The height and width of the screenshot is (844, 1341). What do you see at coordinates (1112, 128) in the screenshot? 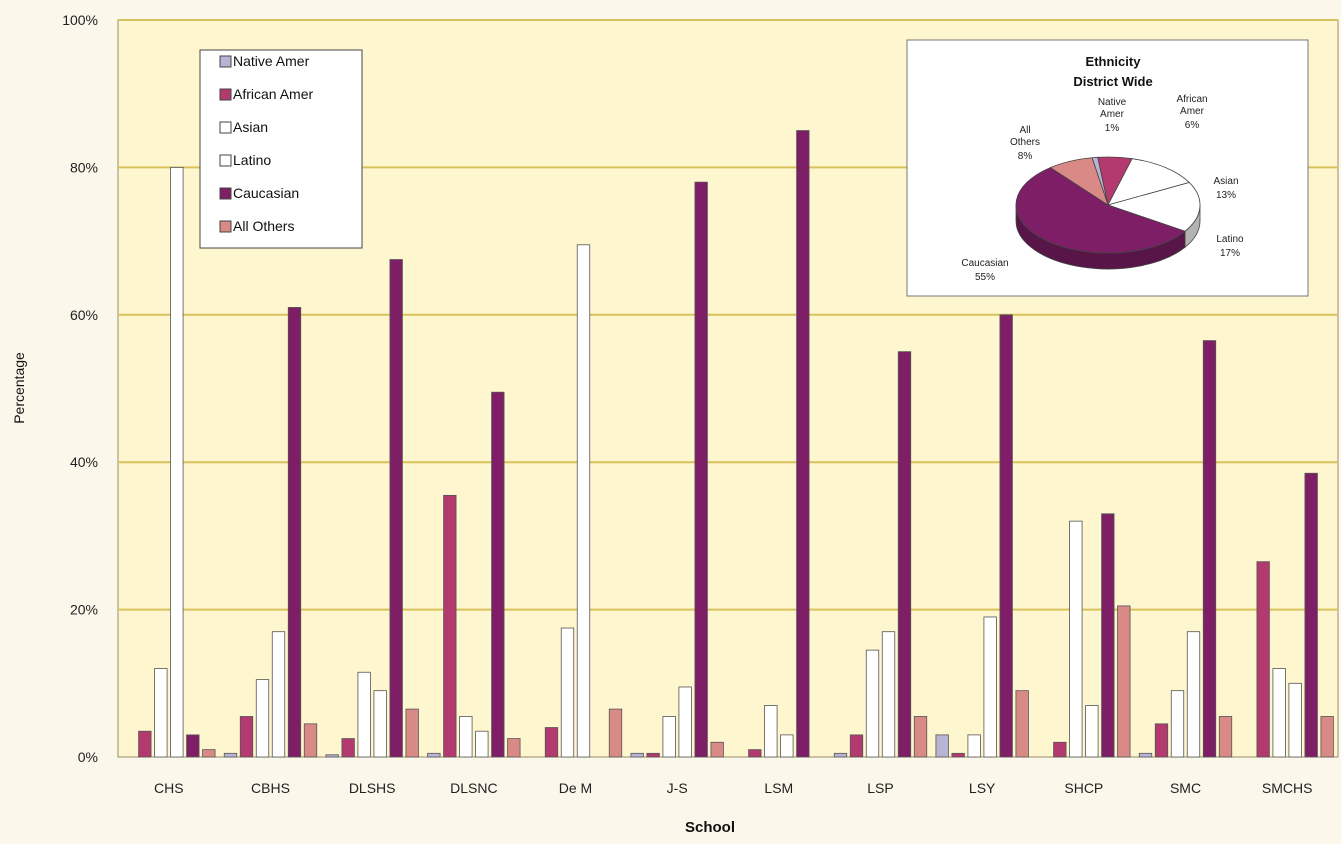
I see `pie-value-label: 1%` at bounding box center [1112, 128].